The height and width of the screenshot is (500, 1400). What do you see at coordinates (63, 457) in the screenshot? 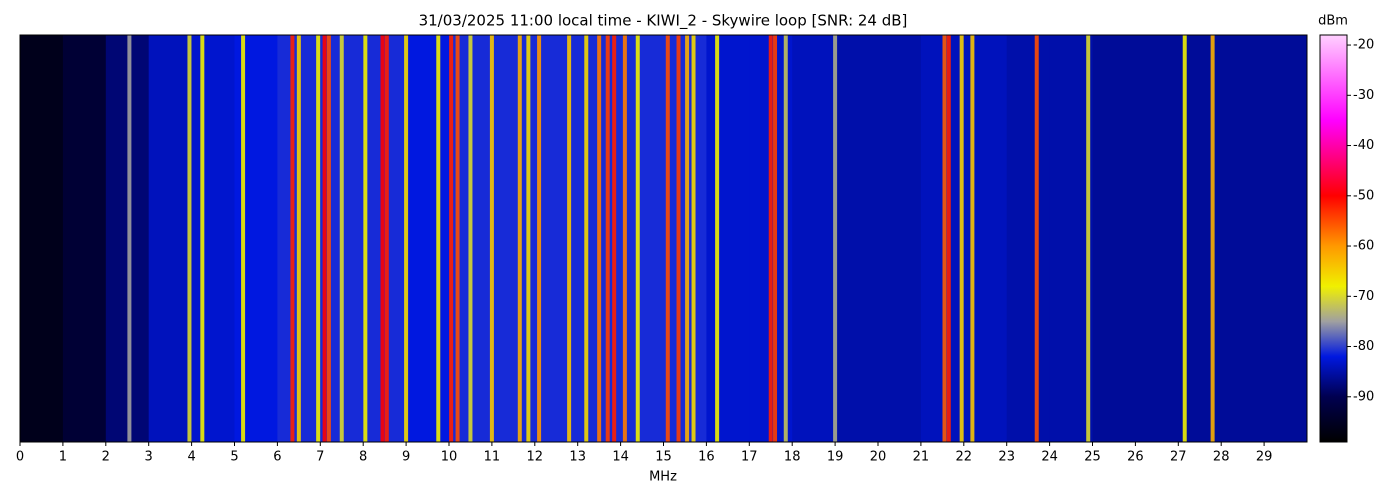
I see `x-tick-label: 1` at bounding box center [63, 457].